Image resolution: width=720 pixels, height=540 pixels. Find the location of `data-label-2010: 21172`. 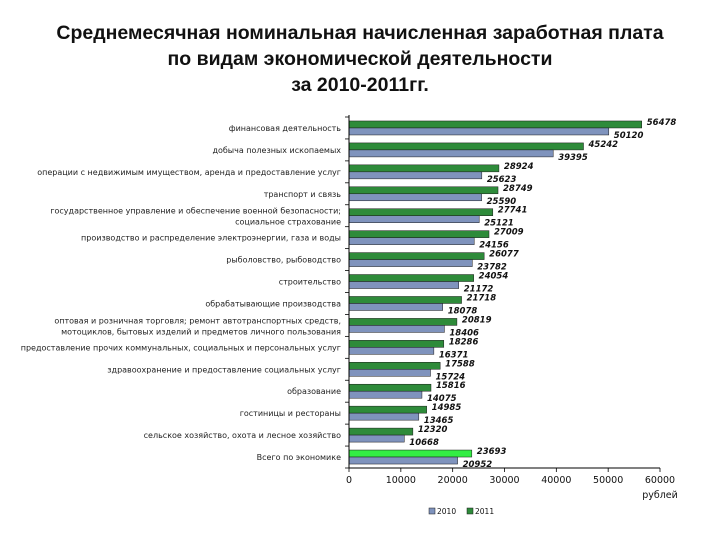

data-label-2010: 21172 is located at coordinates (479, 290).